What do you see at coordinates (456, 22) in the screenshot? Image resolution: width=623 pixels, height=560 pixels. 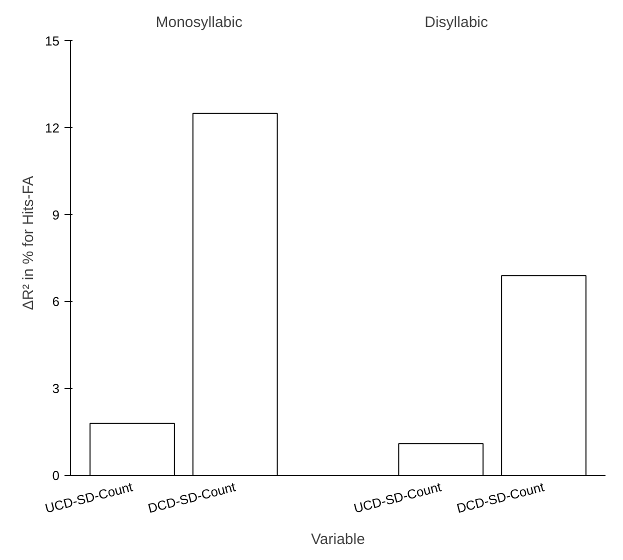 I see `text: Disyllabic` at bounding box center [456, 22].